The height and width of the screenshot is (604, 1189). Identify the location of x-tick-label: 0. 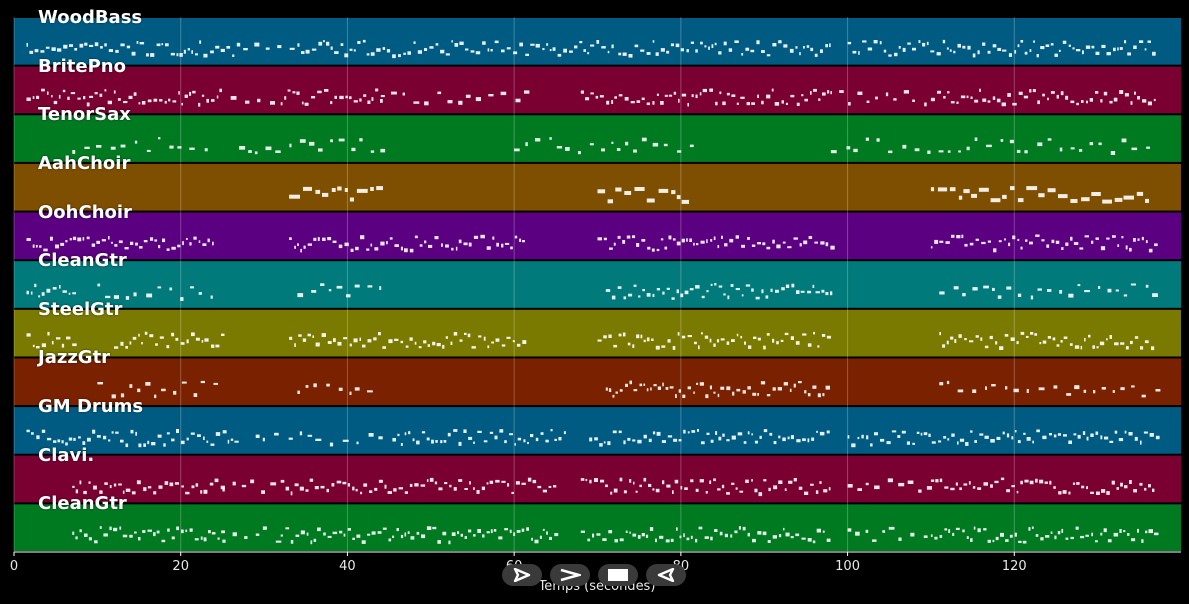
(14, 566).